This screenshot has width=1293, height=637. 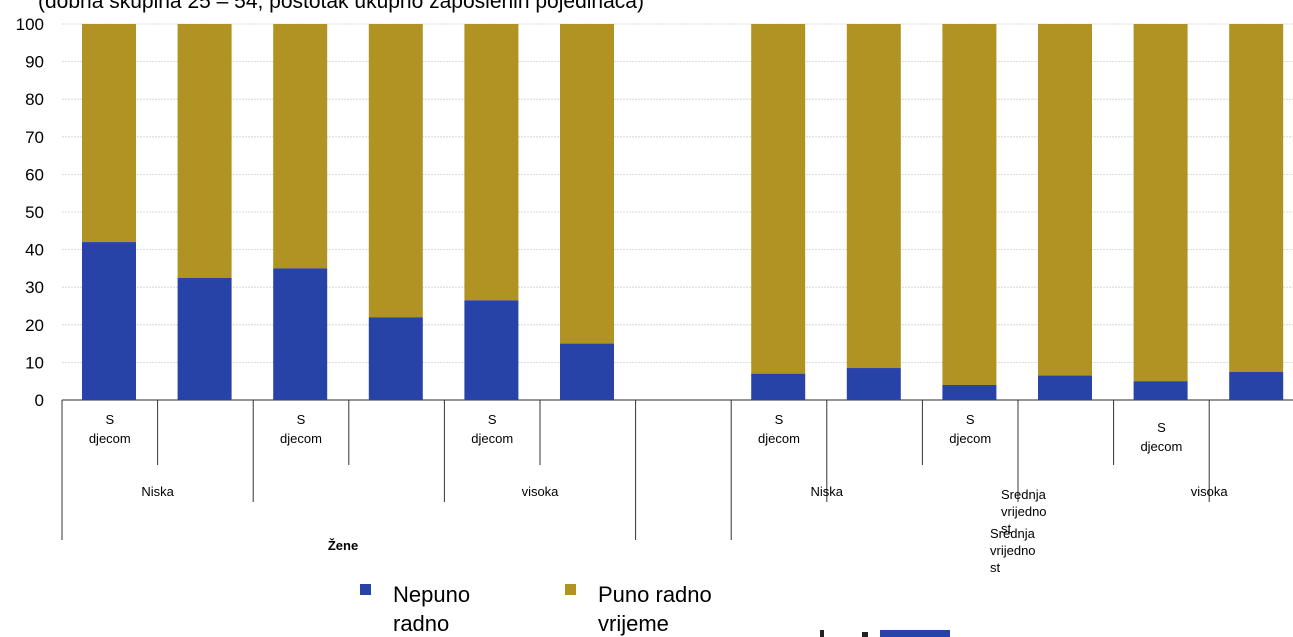 What do you see at coordinates (995, 567) in the screenshot?
I see `education-label-overlap: st` at bounding box center [995, 567].